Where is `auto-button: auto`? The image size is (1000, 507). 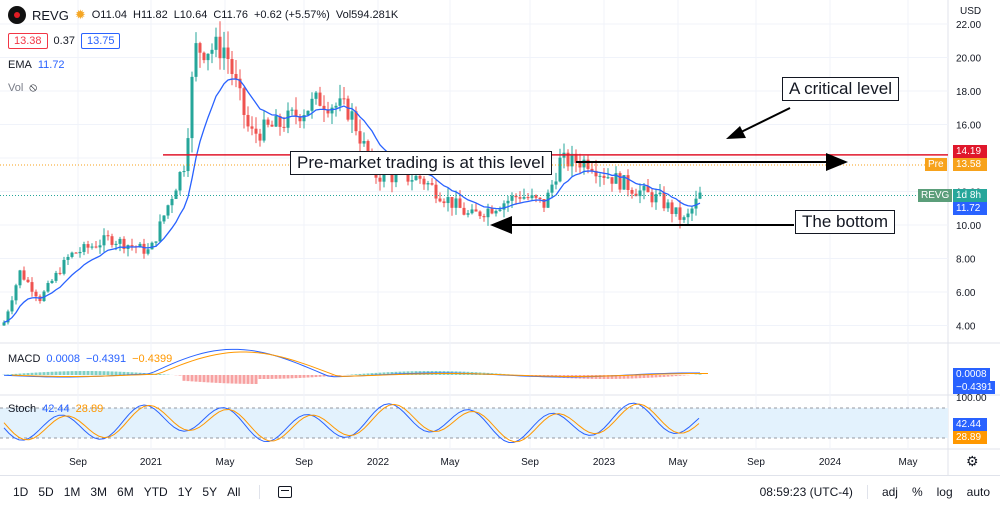 auto-button: auto is located at coordinates (978, 491).